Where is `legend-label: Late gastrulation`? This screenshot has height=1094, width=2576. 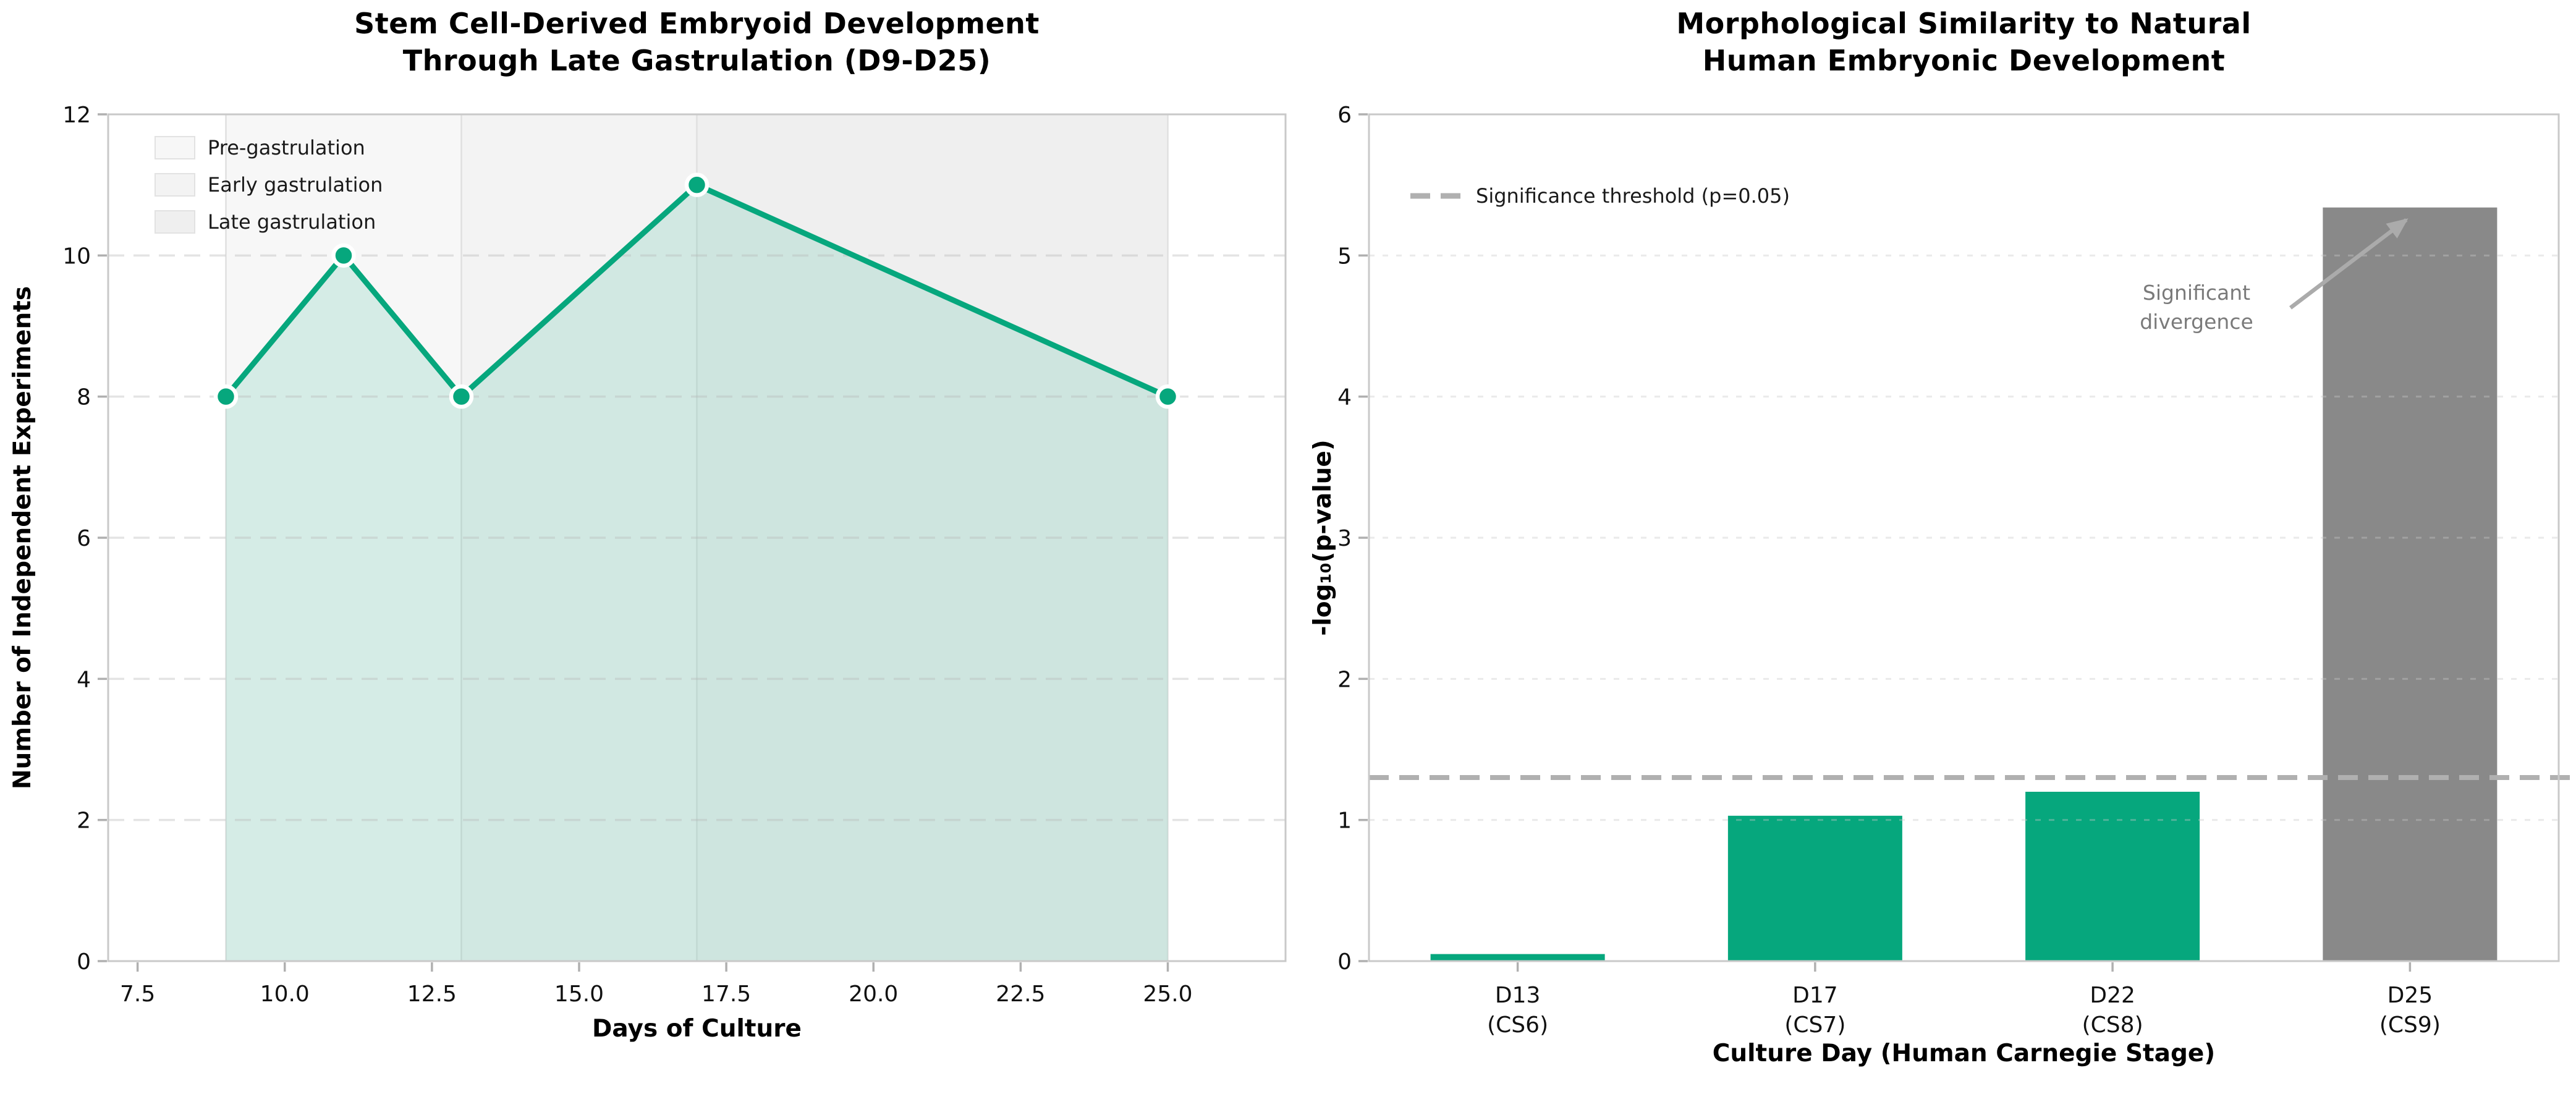
legend-label: Late gastrulation is located at coordinates (292, 222).